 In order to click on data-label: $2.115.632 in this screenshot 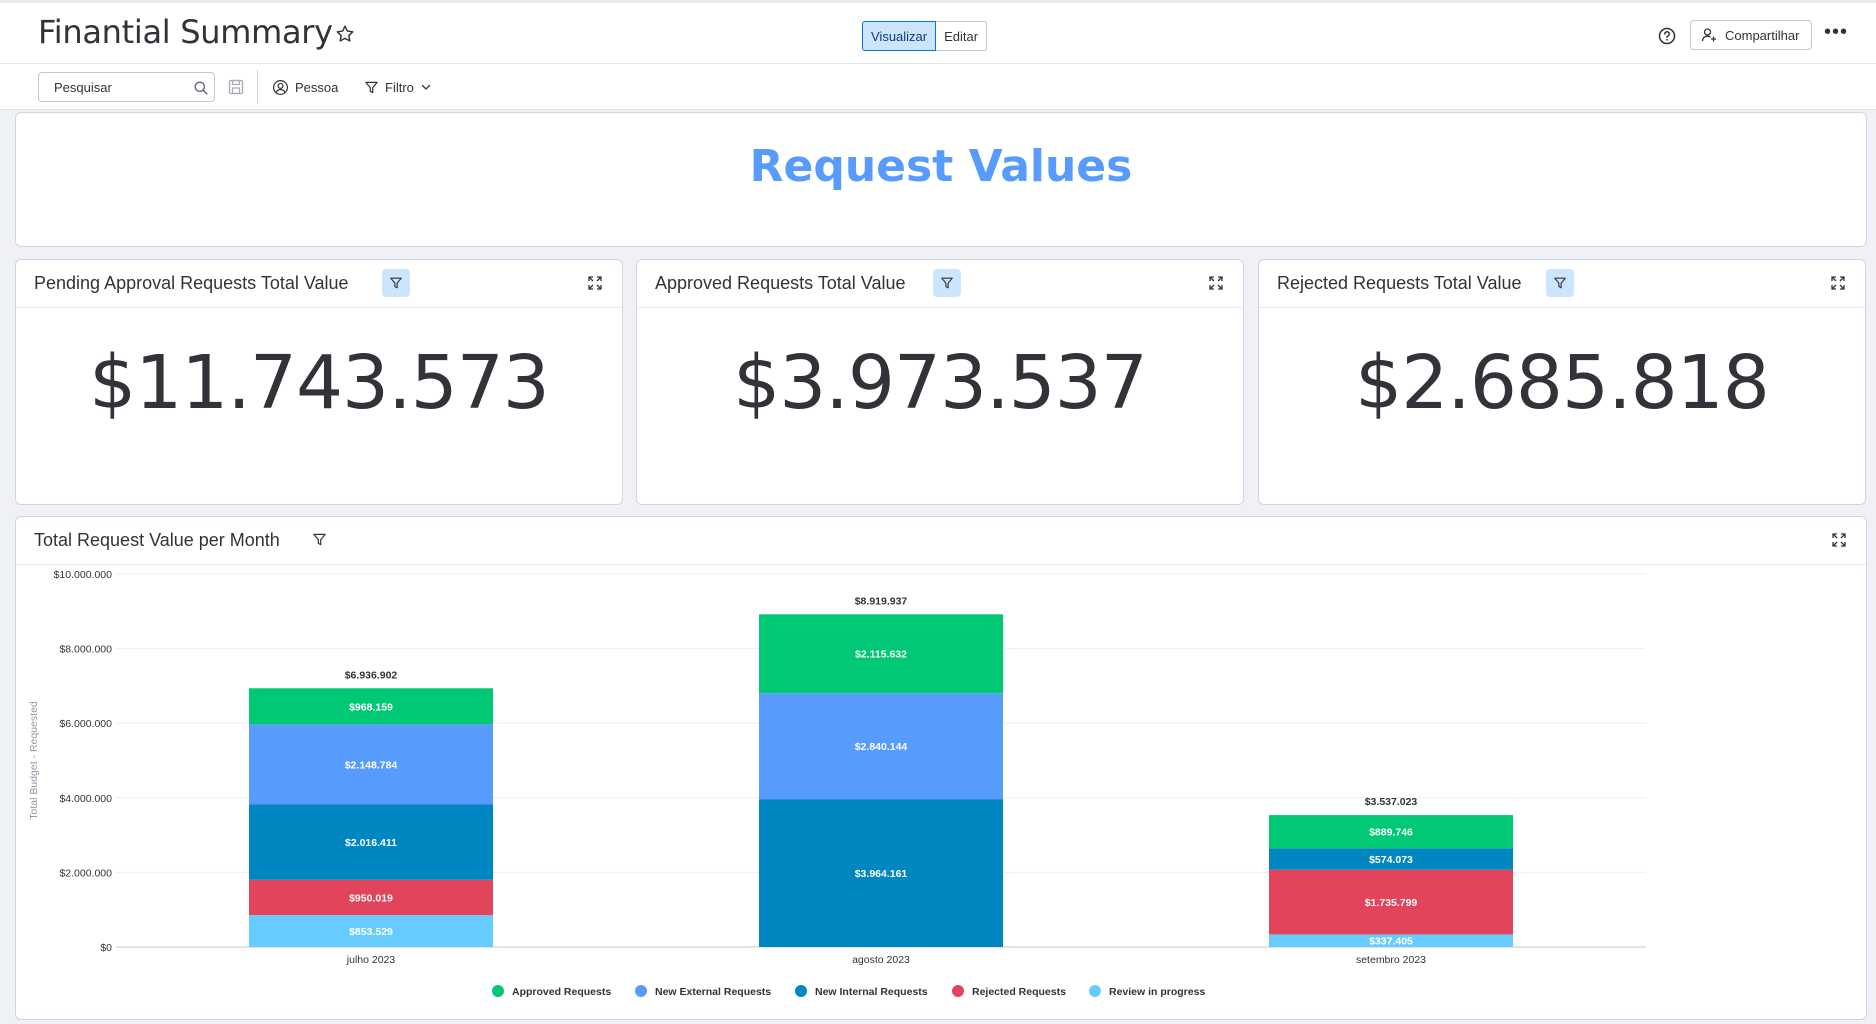, I will do `click(881, 655)`.